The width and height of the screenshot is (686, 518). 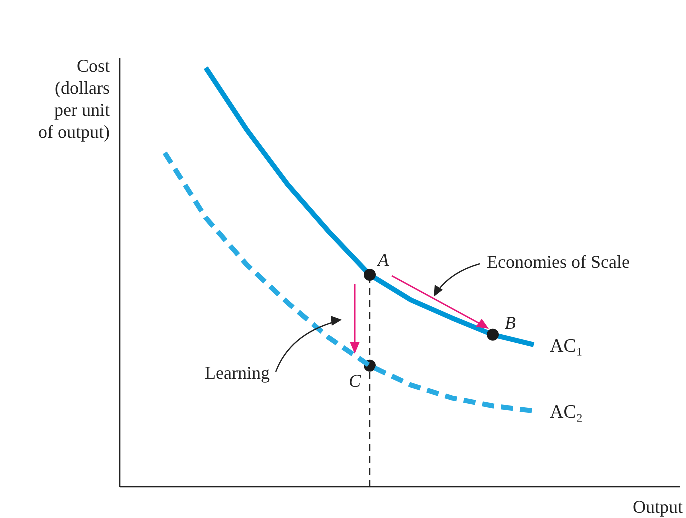 I want to click on annotation: Learning, so click(x=237, y=373).